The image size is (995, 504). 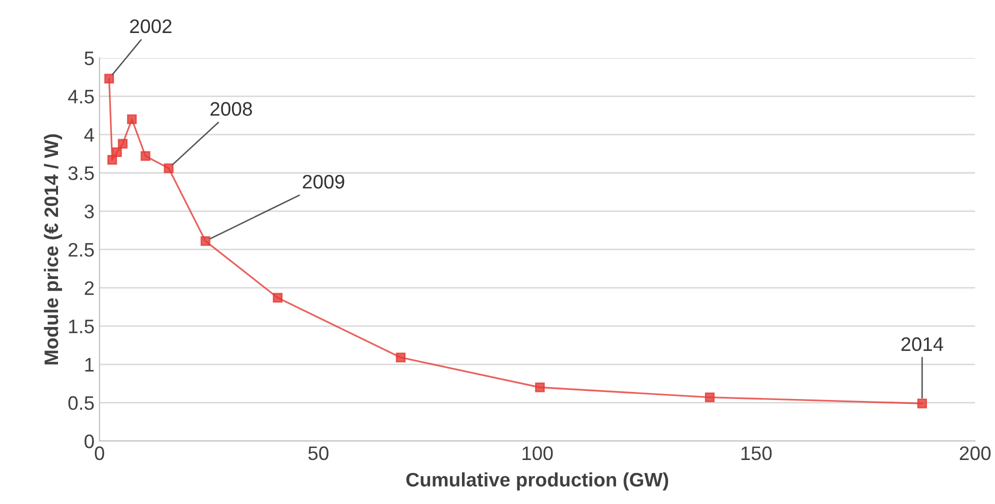 What do you see at coordinates (89, 441) in the screenshot?
I see `y-tick-label: 0` at bounding box center [89, 441].